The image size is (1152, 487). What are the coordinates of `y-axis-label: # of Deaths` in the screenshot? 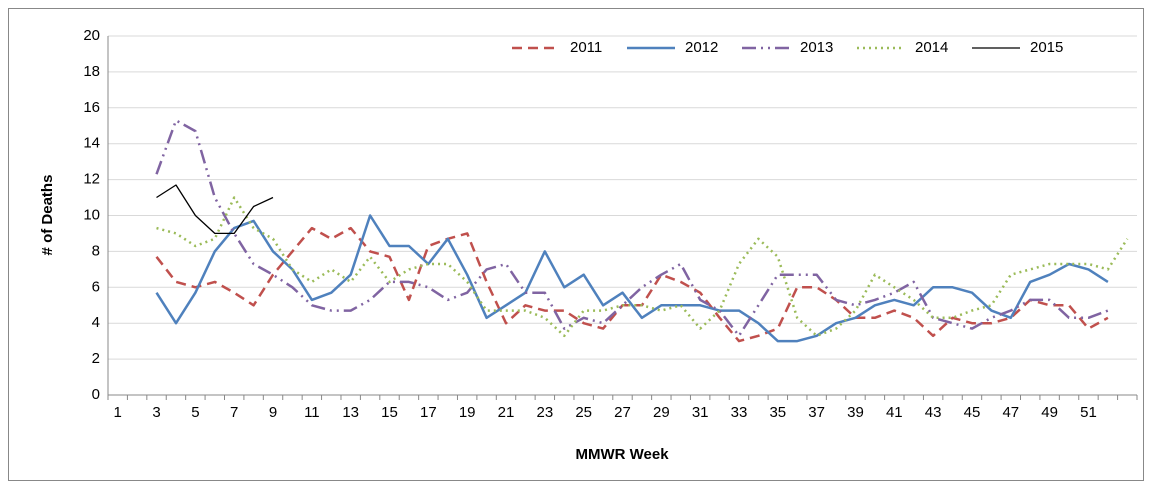 It's located at (47, 215).